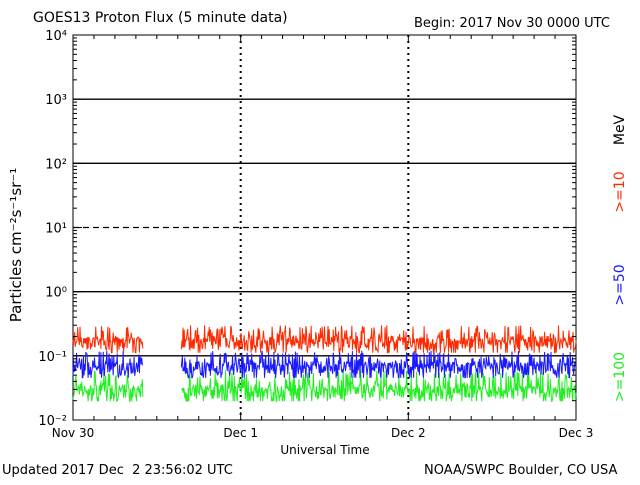  I want to click on begin-label: Begin: 2017 Nov 30 0000 UTC, so click(512, 23).